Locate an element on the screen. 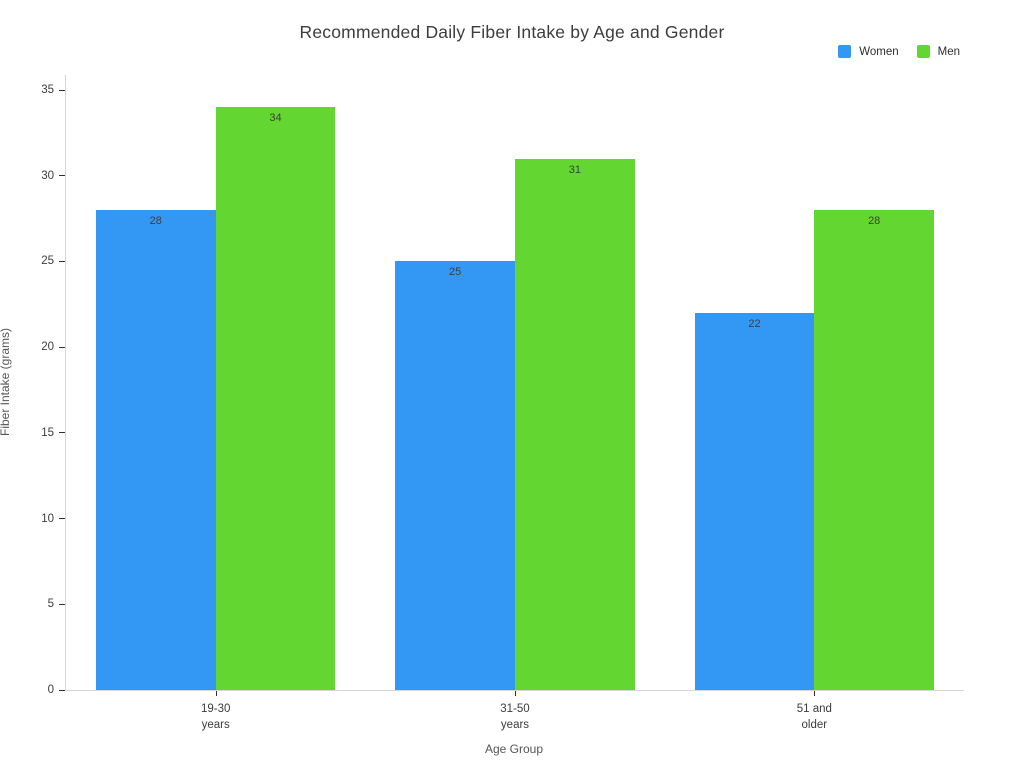 The width and height of the screenshot is (1024, 768). x-tick-label-line: 31-50 is located at coordinates (515, 709).